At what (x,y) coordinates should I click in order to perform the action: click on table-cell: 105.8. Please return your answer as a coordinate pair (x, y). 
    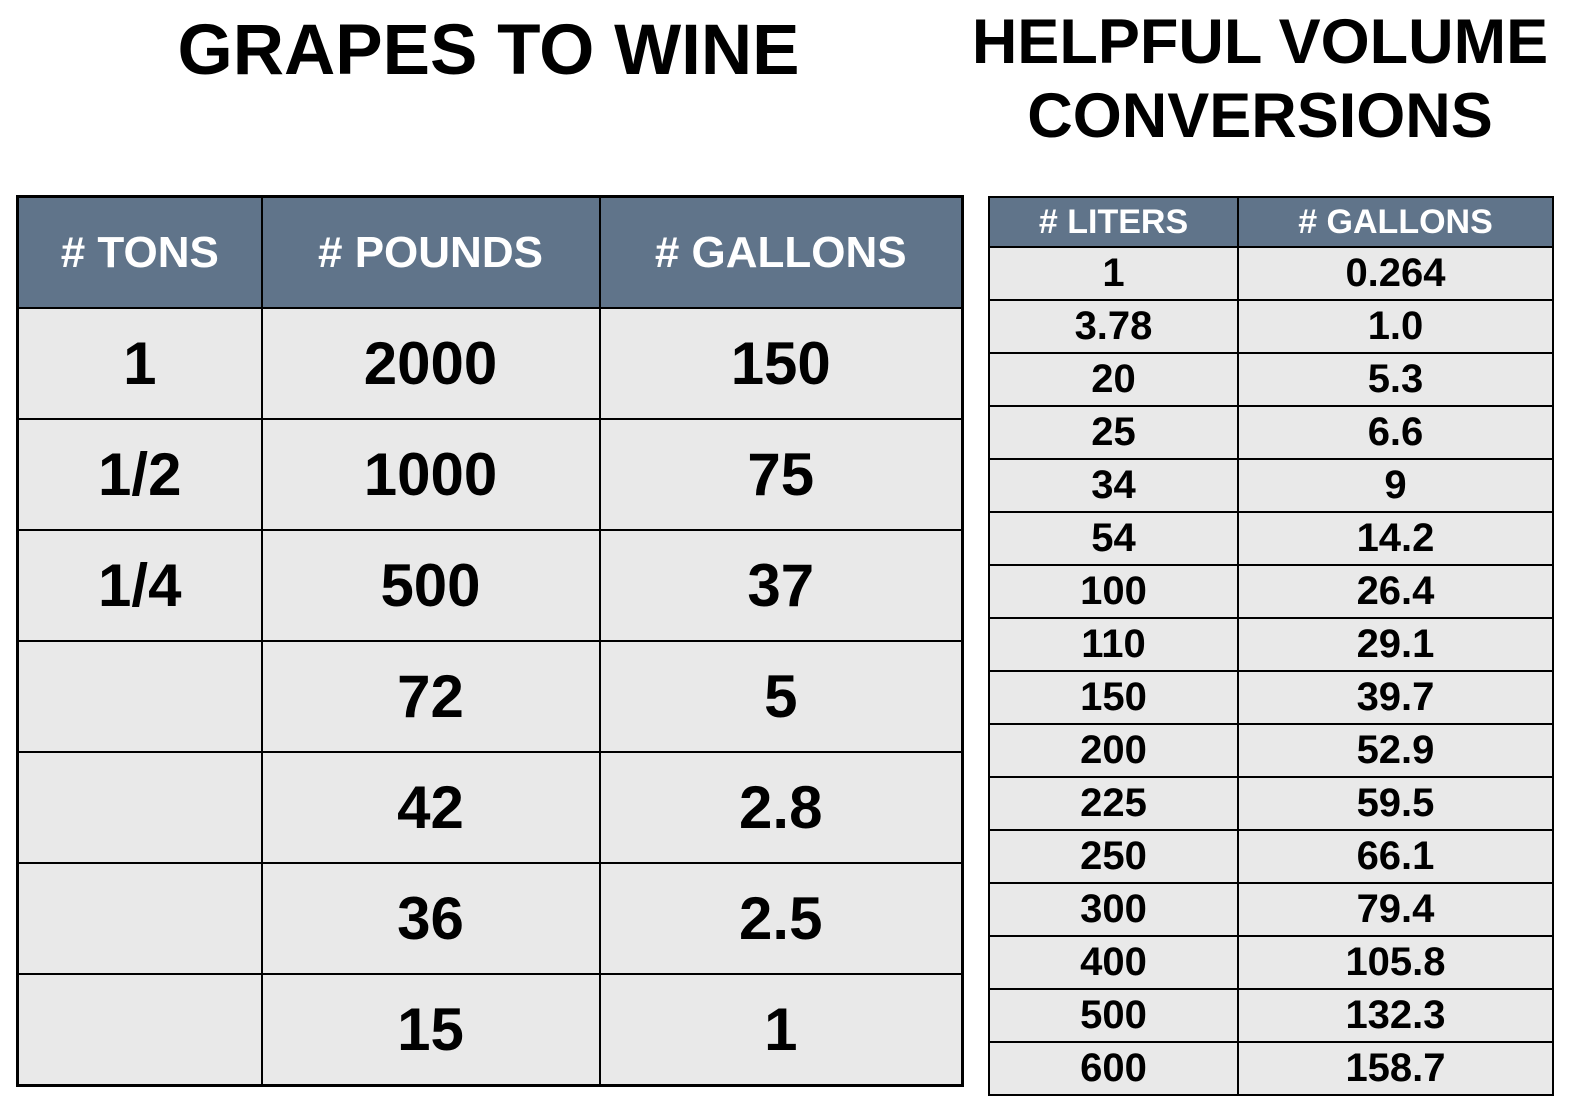
    Looking at the image, I should click on (1395, 962).